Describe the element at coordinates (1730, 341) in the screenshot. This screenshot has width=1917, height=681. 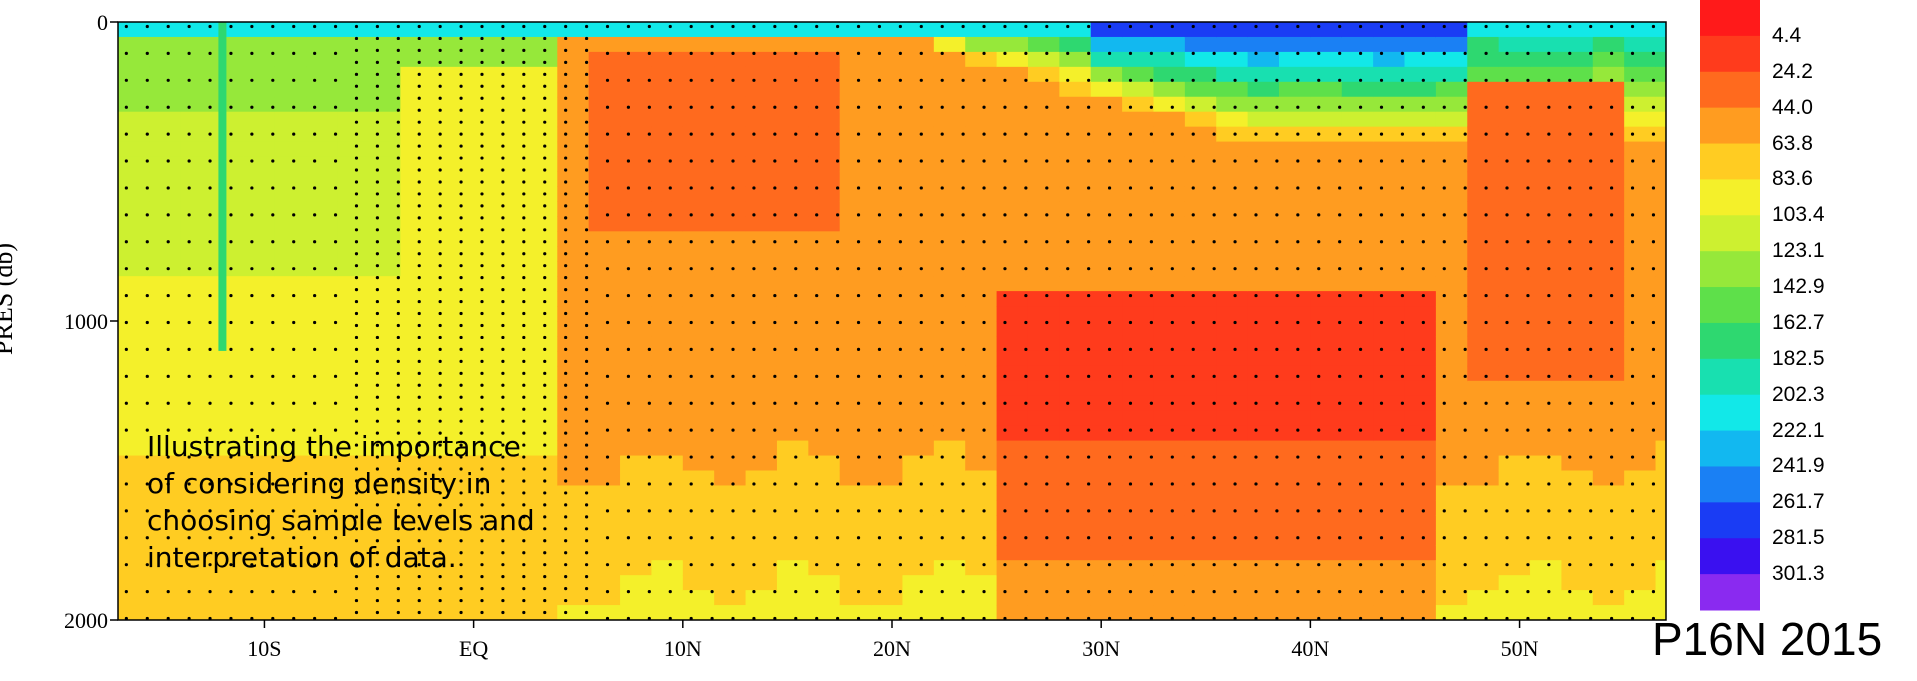
I see `colorbar-swatch` at that location.